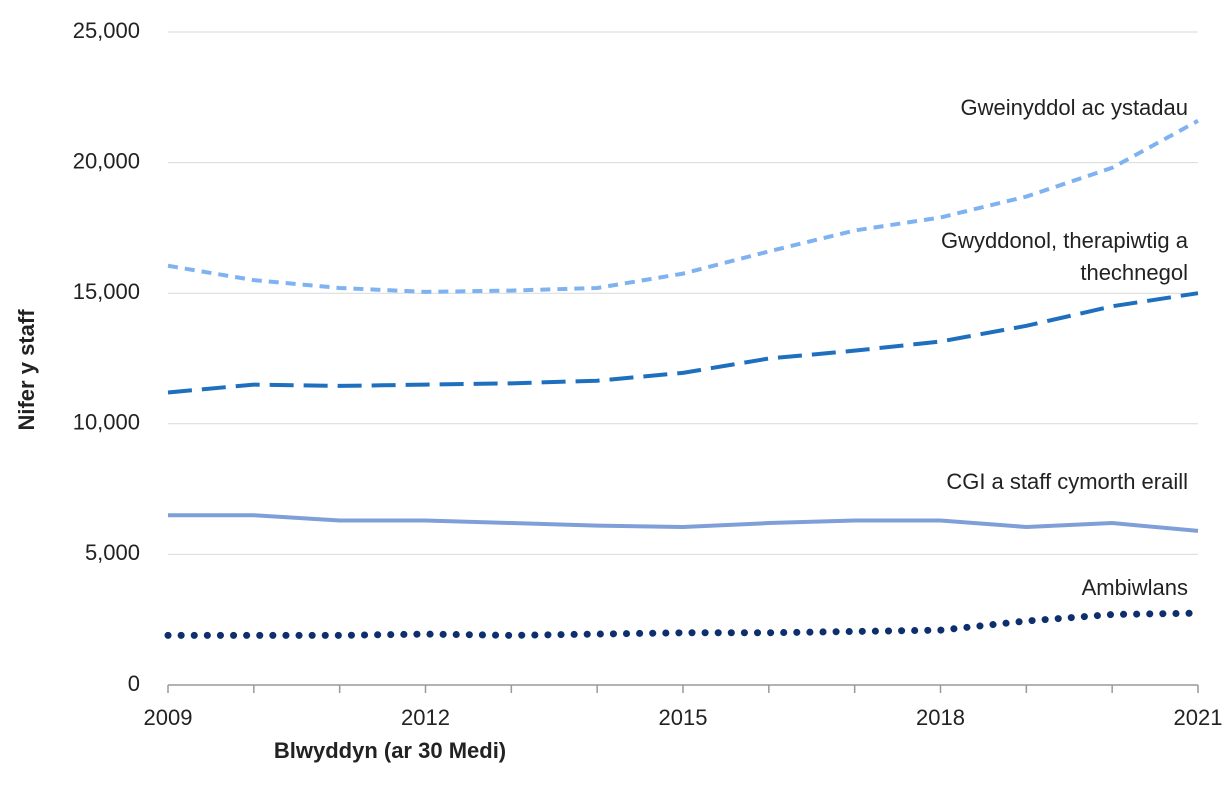 The height and width of the screenshot is (789, 1231). What do you see at coordinates (1074, 107) in the screenshot?
I see `series-label: Gweinyddol ac ystadau` at bounding box center [1074, 107].